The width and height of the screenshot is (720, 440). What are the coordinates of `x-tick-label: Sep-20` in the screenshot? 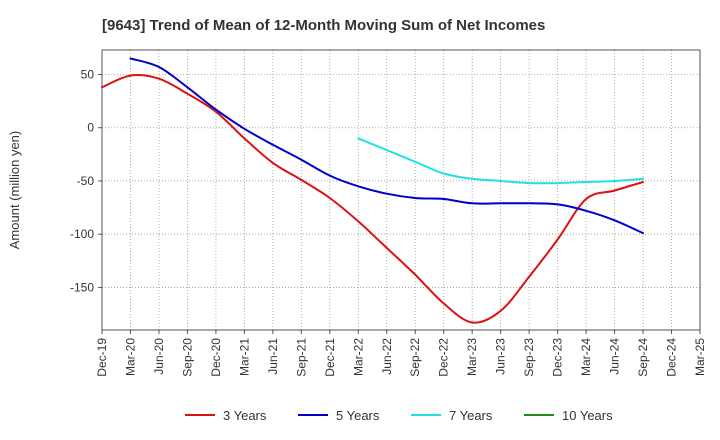 It's located at (187, 357).